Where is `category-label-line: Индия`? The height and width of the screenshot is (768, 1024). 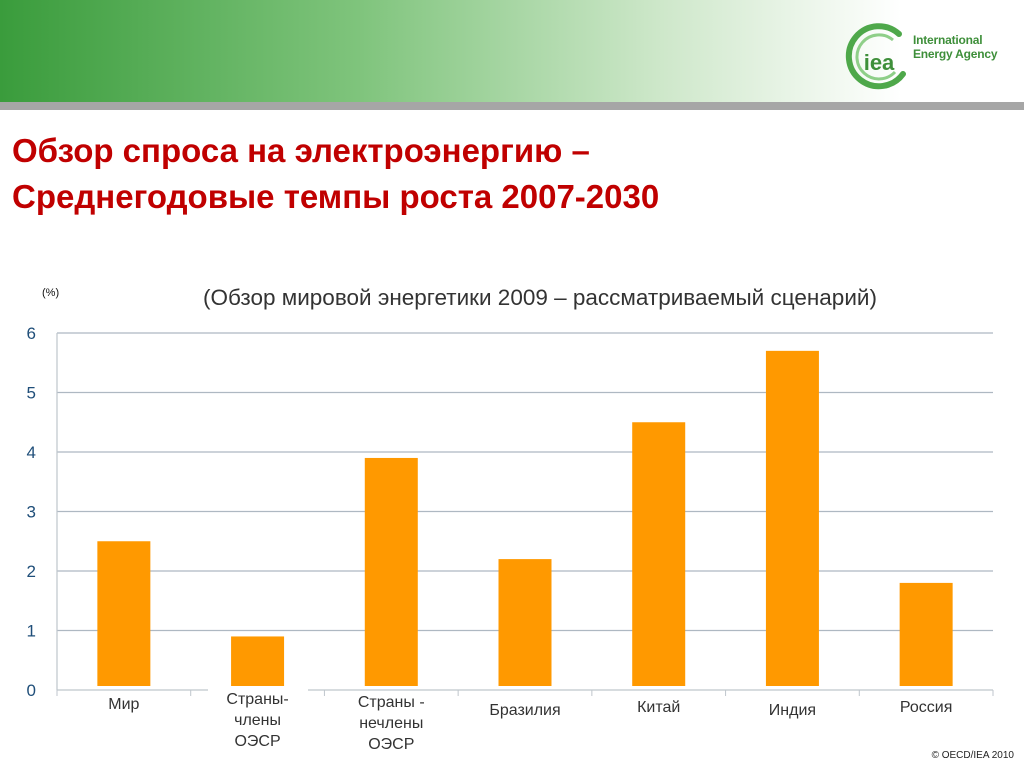 category-label-line: Индия is located at coordinates (792, 710).